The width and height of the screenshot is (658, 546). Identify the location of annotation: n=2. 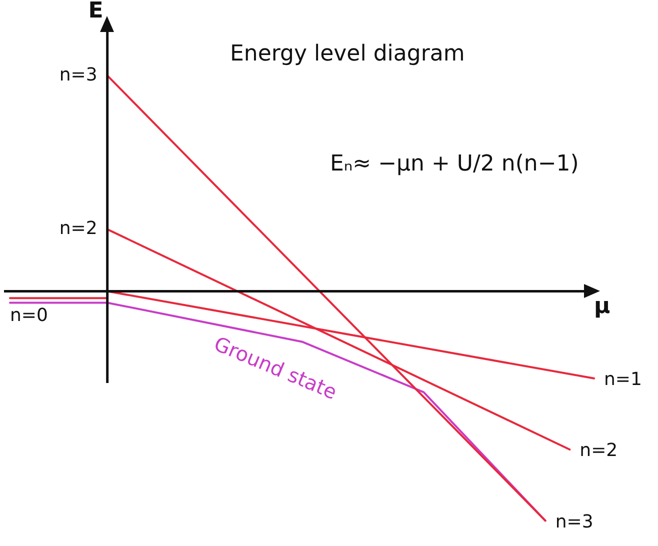
(78, 228).